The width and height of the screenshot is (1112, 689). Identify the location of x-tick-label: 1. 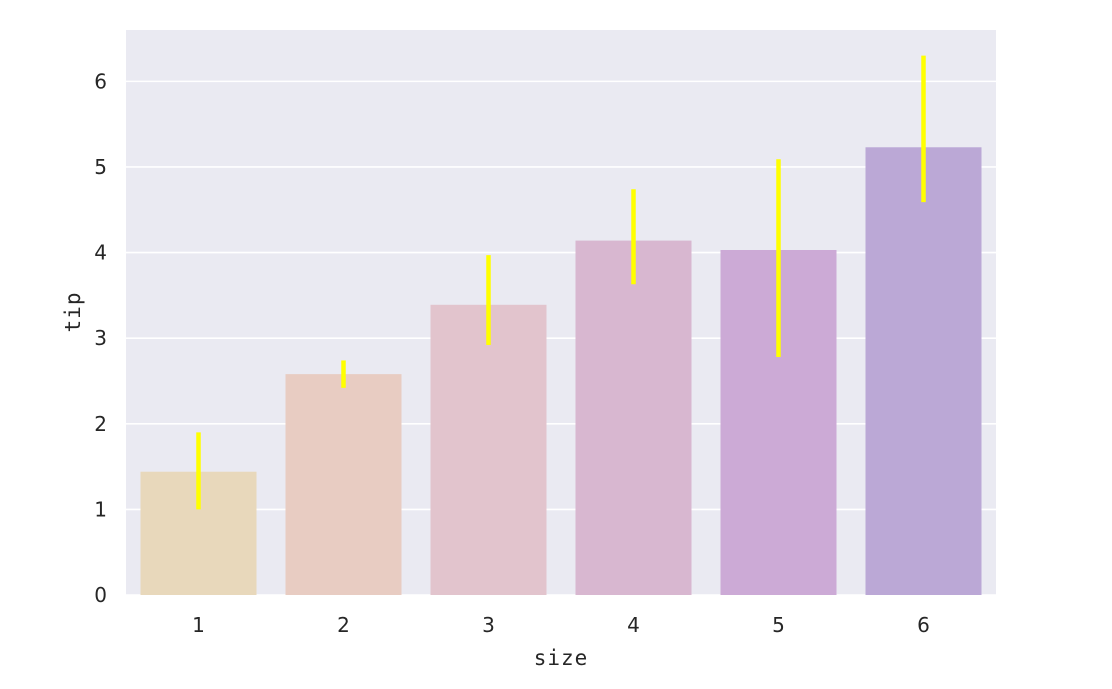
(198, 625).